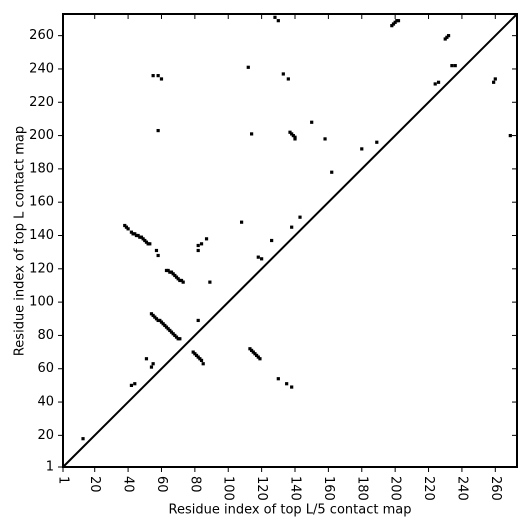  Describe the element at coordinates (261, 488) in the screenshot. I see `x-tick-label: 120` at that location.